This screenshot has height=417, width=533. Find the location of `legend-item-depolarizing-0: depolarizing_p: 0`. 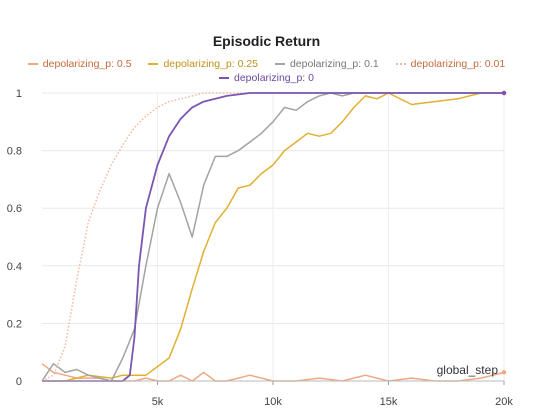

legend-item-depolarizing-0: depolarizing_p: 0 is located at coordinates (266, 78).